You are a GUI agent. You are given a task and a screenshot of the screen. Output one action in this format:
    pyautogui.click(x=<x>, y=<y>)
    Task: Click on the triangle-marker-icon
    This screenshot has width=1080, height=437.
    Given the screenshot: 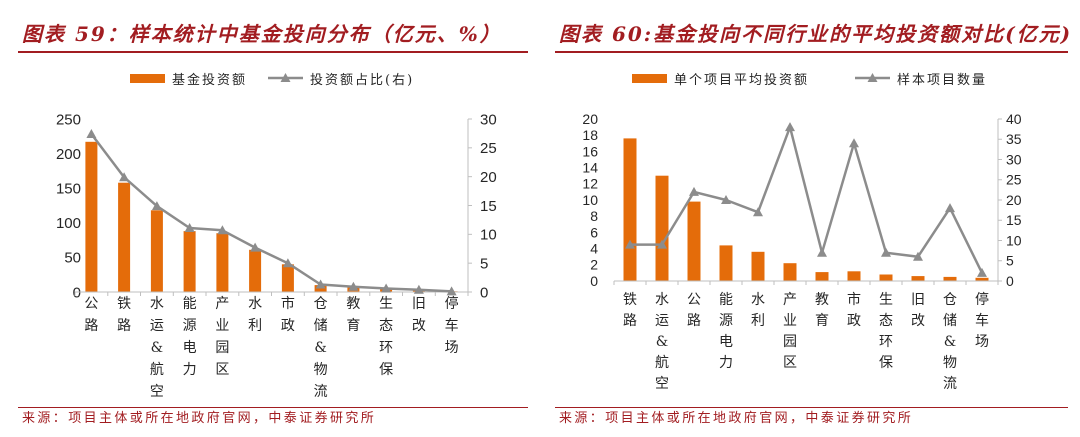 What is the action you would take?
    pyautogui.click(x=872, y=77)
    